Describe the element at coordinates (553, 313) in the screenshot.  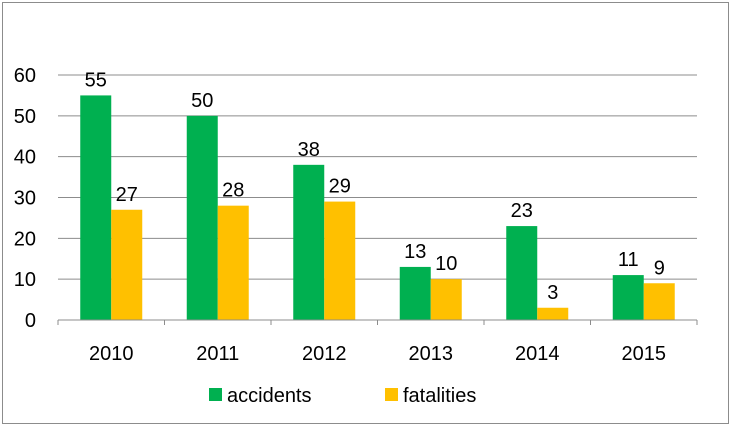
I see `bar-fatalities-2014` at that location.